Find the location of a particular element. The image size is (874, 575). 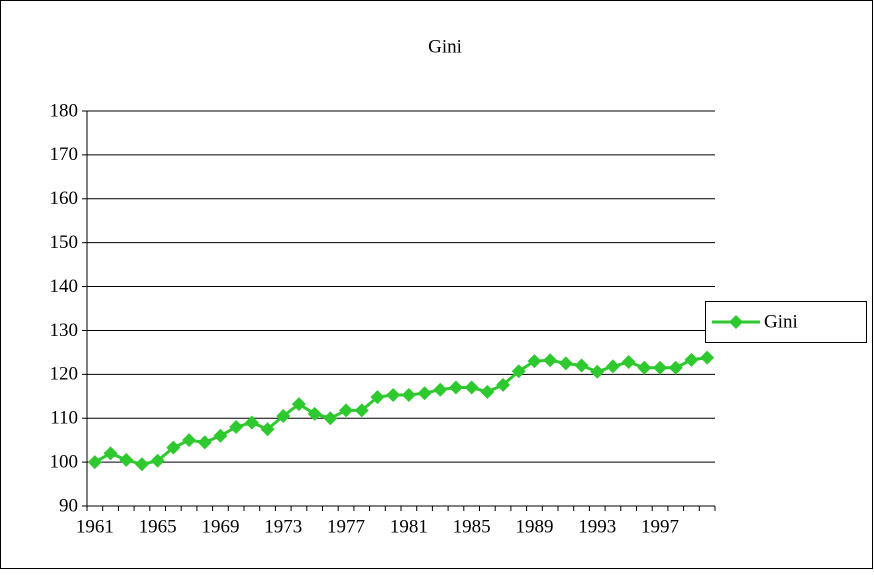

y-tick-label: 180 is located at coordinates (64, 110).